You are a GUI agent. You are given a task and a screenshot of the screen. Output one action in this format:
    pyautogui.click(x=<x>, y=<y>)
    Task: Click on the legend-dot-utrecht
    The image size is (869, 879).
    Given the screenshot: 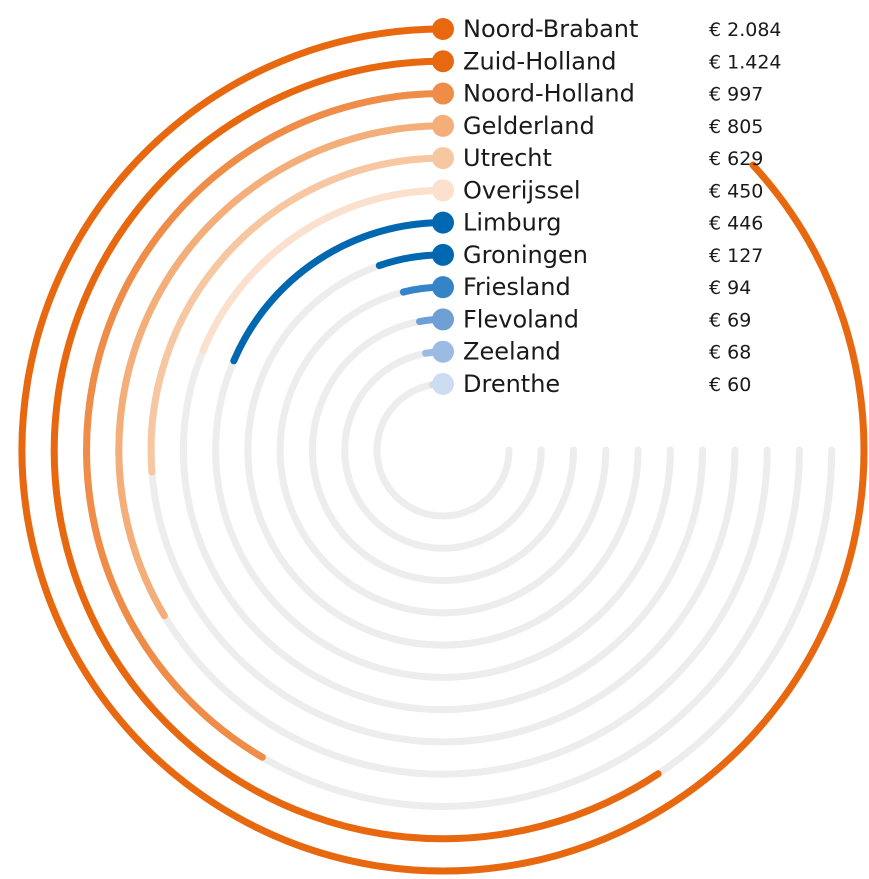 What is the action you would take?
    pyautogui.click(x=443, y=158)
    